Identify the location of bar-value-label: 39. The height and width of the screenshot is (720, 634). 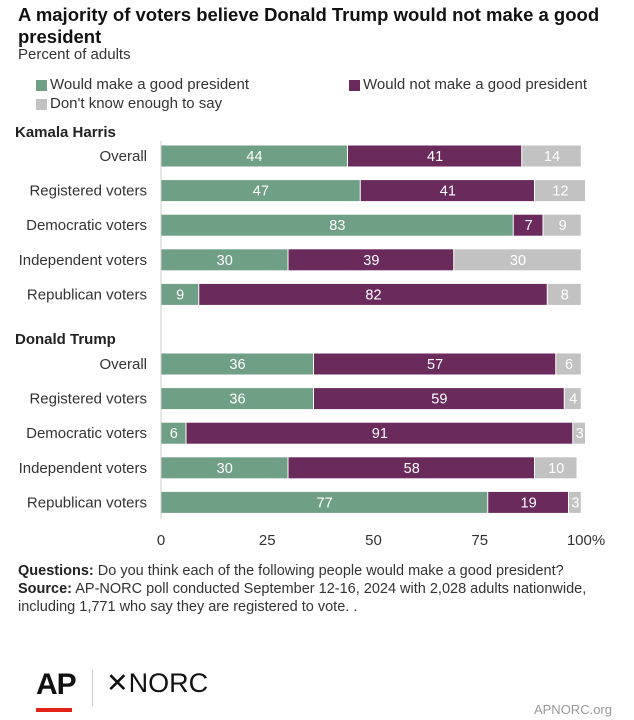
(371, 261).